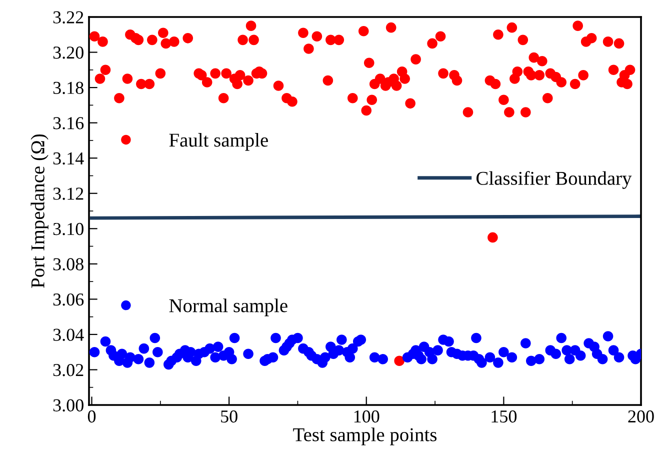 The width and height of the screenshot is (655, 457). What do you see at coordinates (68, 334) in the screenshot?
I see `y-tick-label: 3.04` at bounding box center [68, 334].